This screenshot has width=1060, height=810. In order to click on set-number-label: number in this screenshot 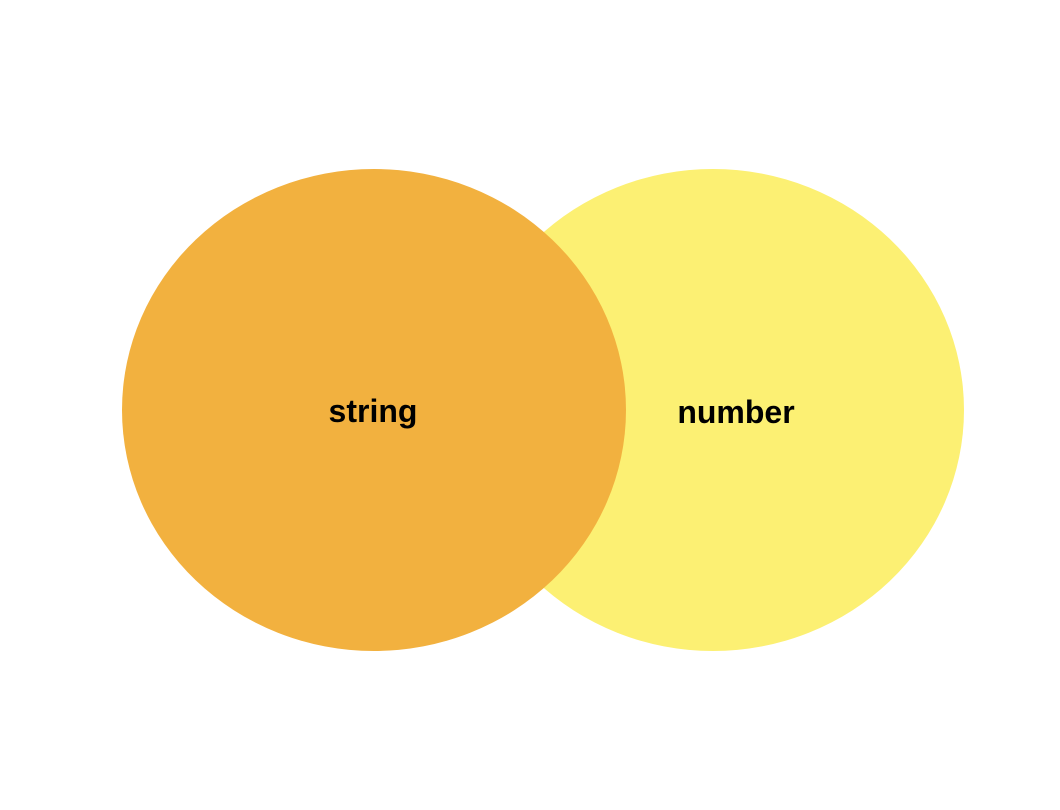, I will do `click(735, 412)`.